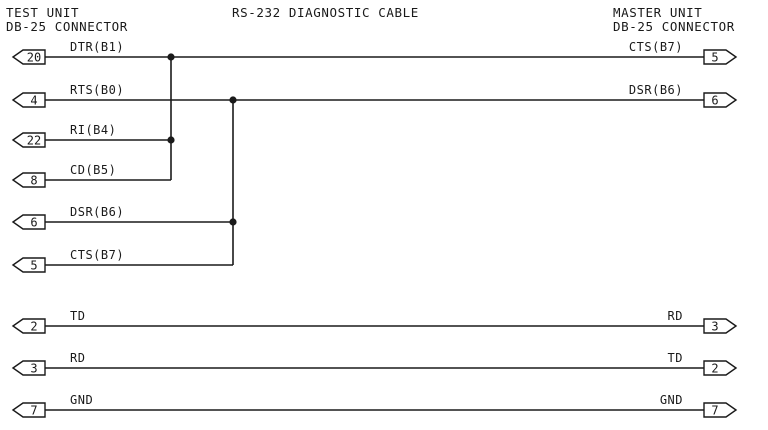 The height and width of the screenshot is (430, 768). Describe the element at coordinates (33, 101) in the screenshot. I see `left-pin-number-1: 4` at that location.